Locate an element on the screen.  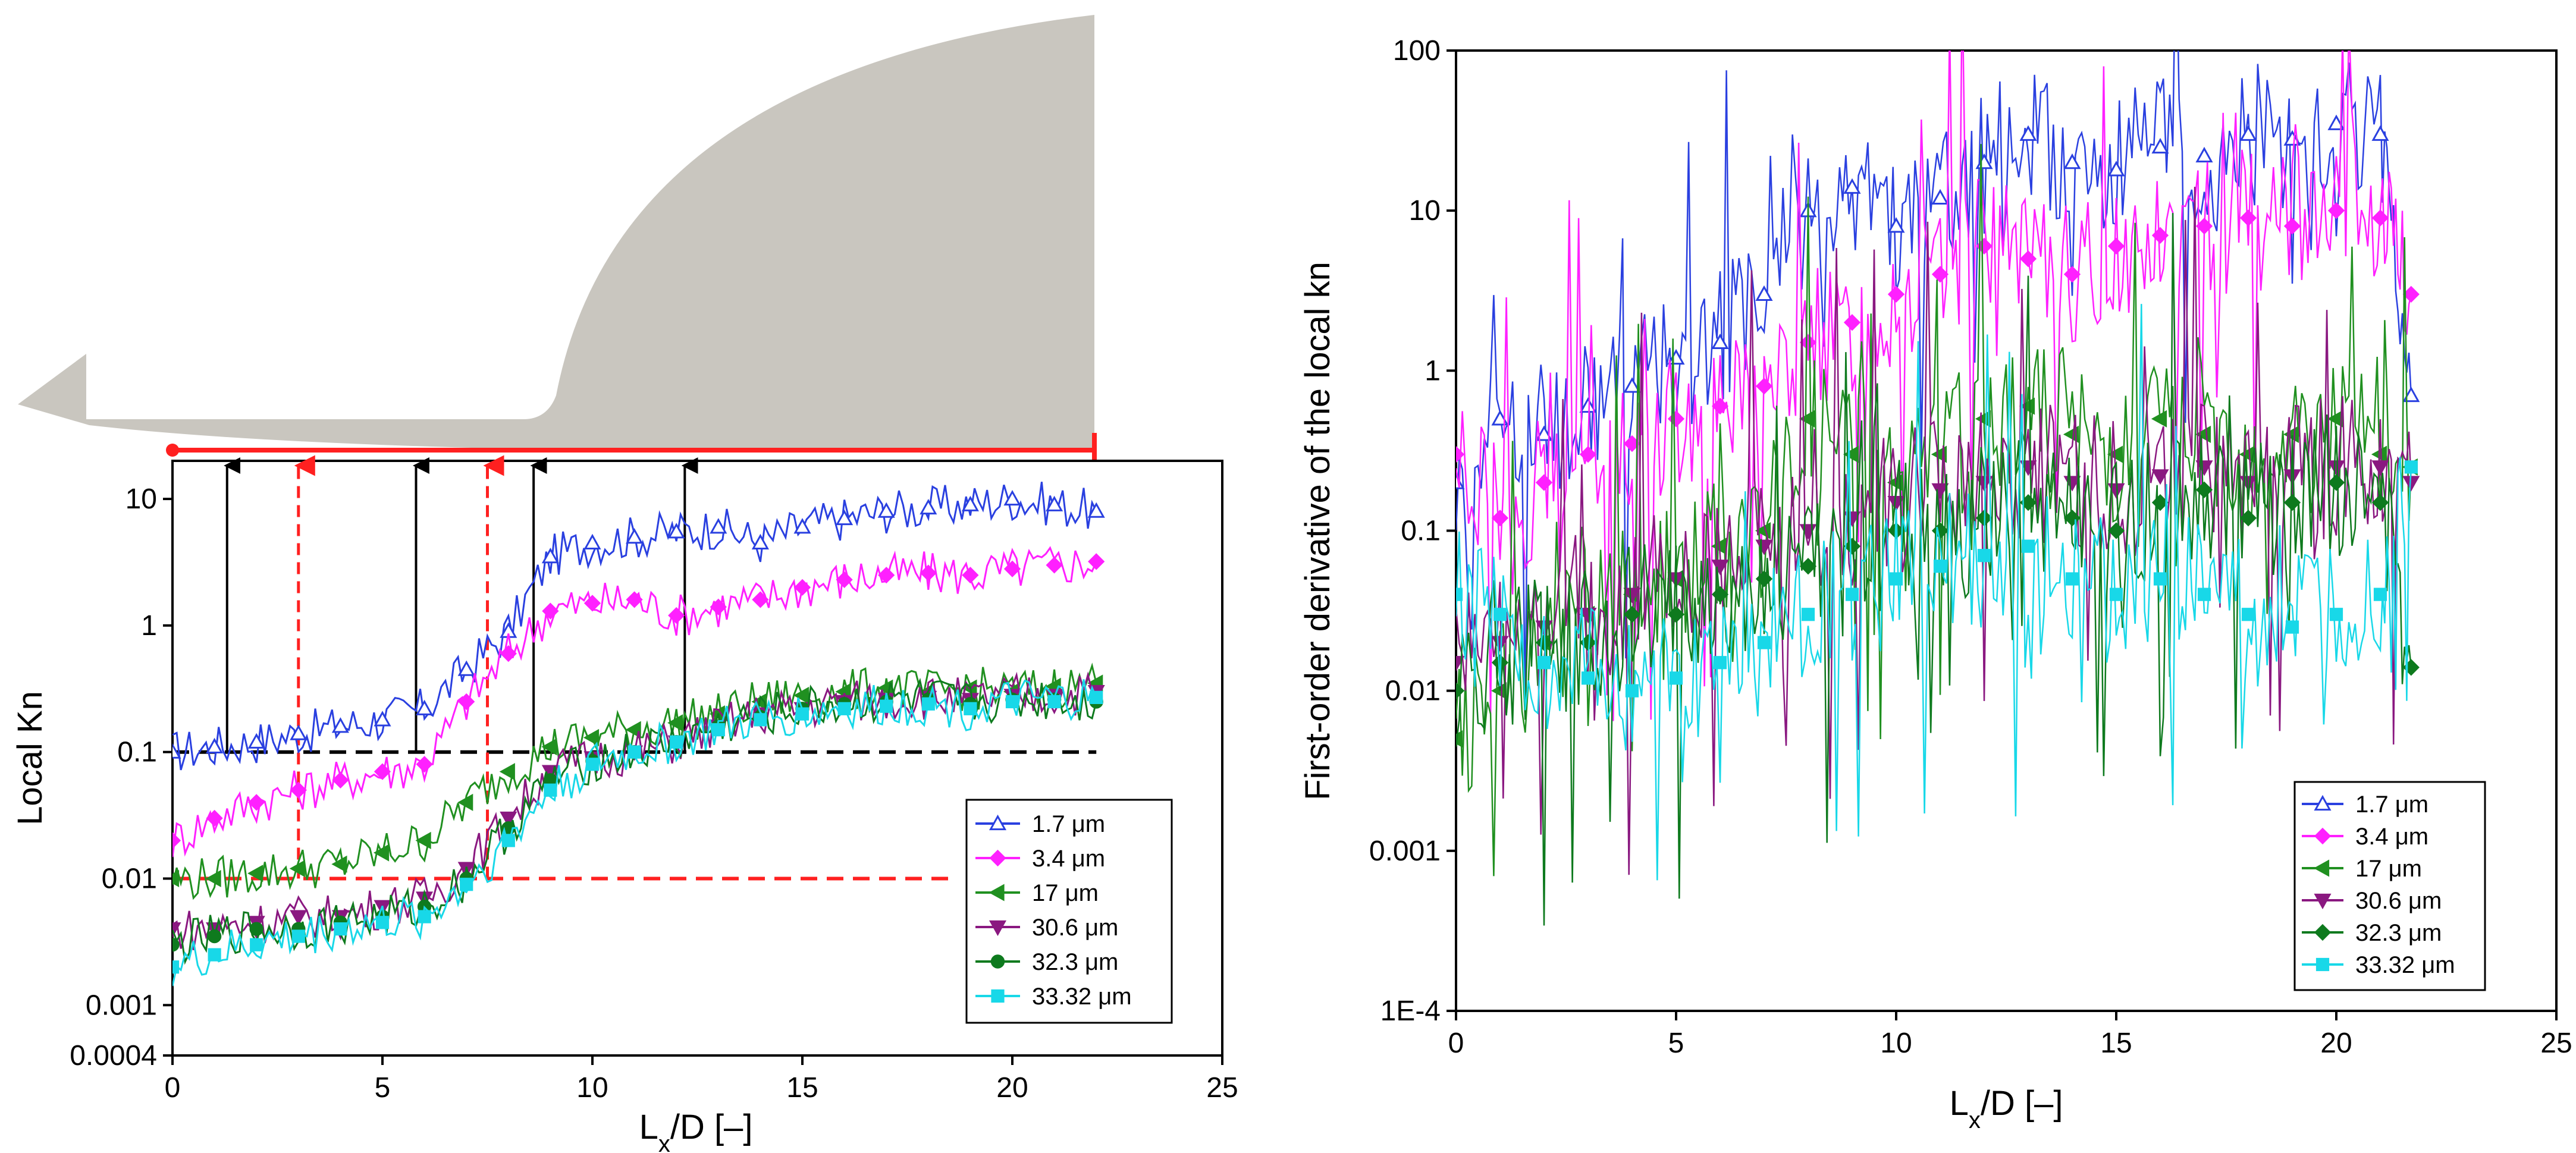
left-x-ticks: 0 5 10 15 20 25 is located at coordinates (701, 1079).